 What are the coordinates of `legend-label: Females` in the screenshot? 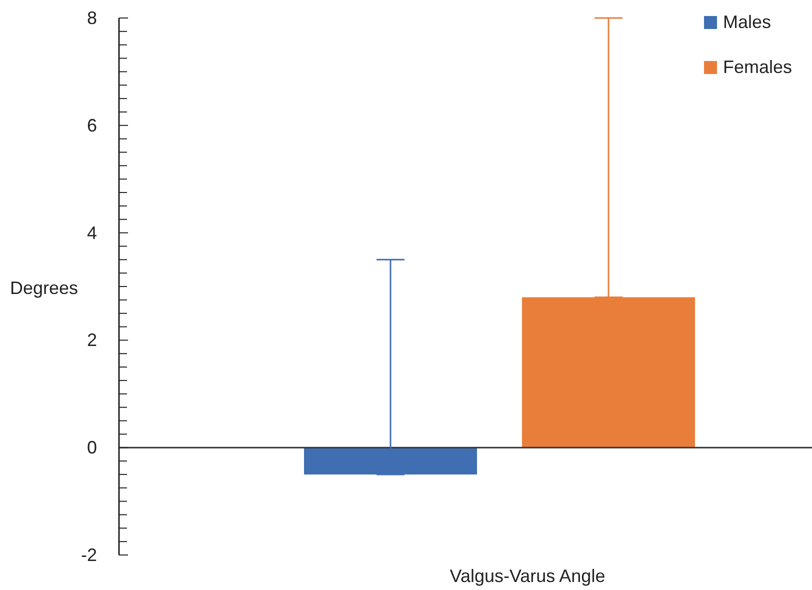 It's located at (757, 67).